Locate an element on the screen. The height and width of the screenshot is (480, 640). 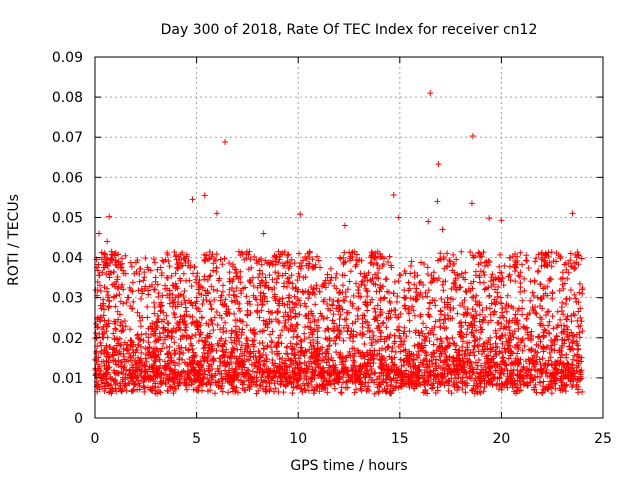
y-tick-label: 0.09 is located at coordinates (67, 58).